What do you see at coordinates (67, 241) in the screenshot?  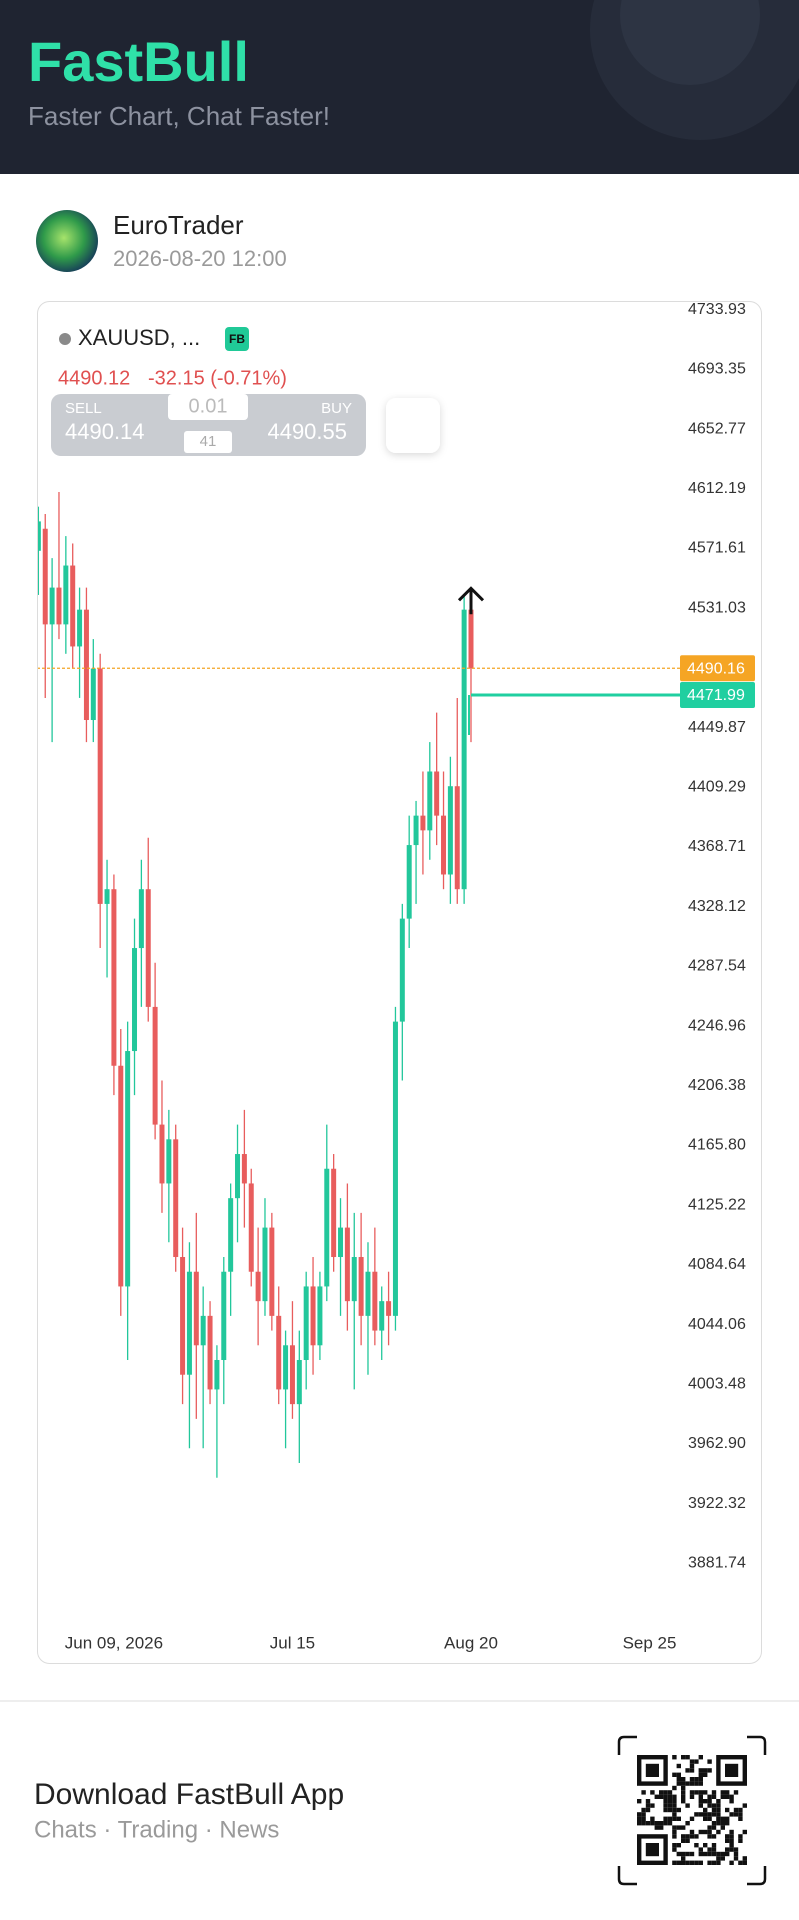 I see `avatar` at bounding box center [67, 241].